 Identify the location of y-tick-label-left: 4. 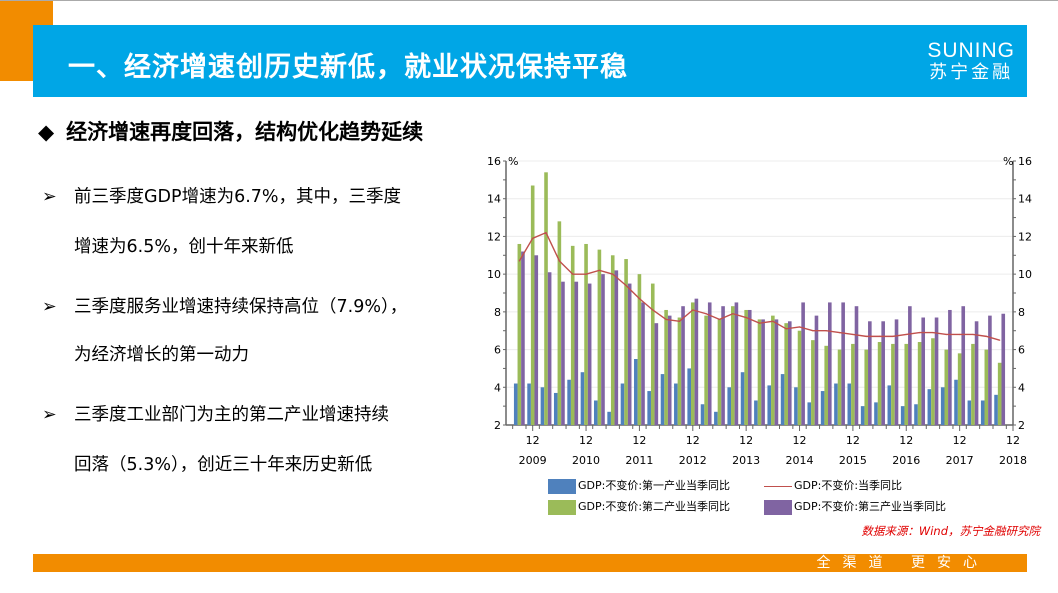
(497, 387).